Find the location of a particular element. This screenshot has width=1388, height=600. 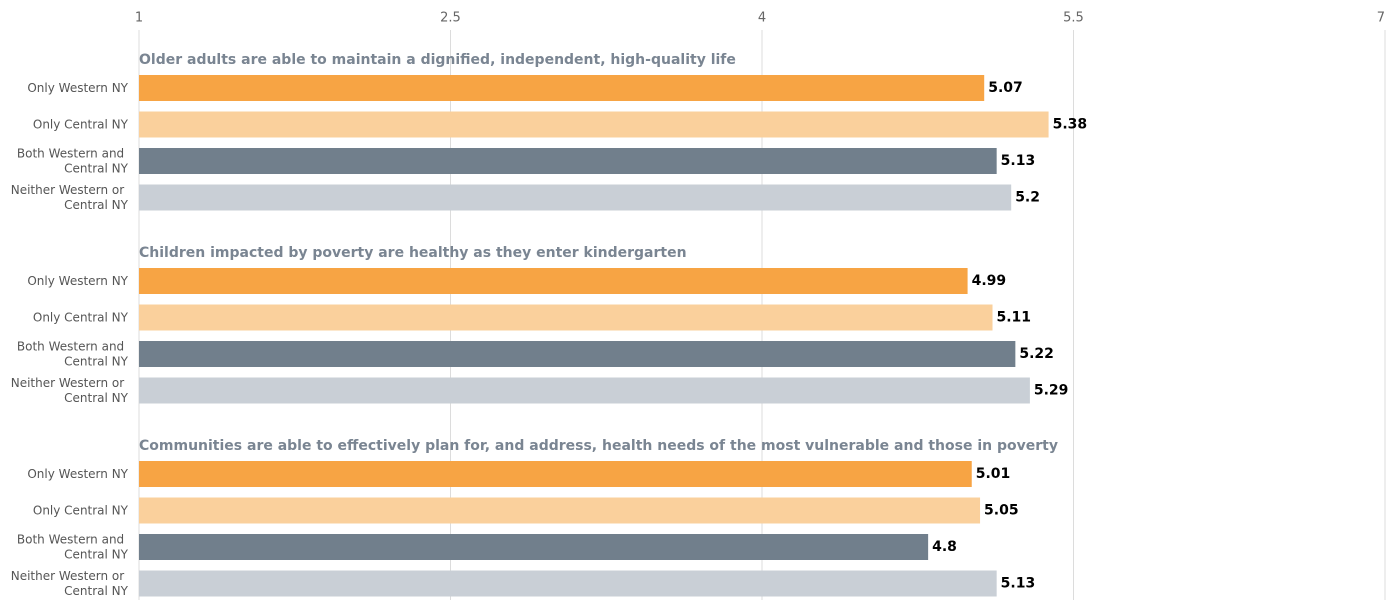

value-label: 5.2 is located at coordinates (1027, 198).